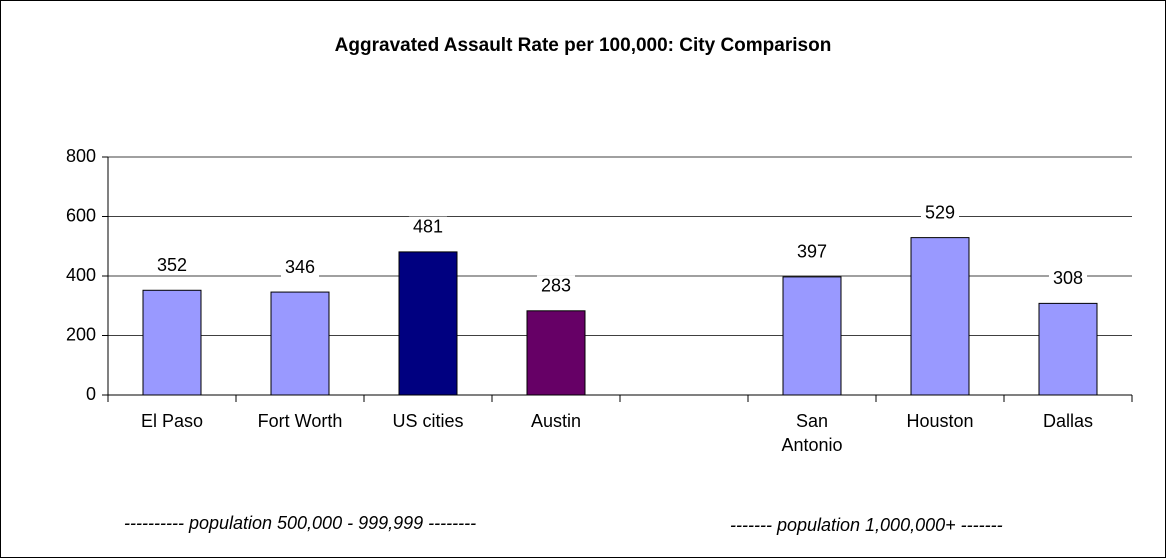  What do you see at coordinates (866, 525) in the screenshot?
I see `annotation: ------- population 1,000,000+ -------` at bounding box center [866, 525].